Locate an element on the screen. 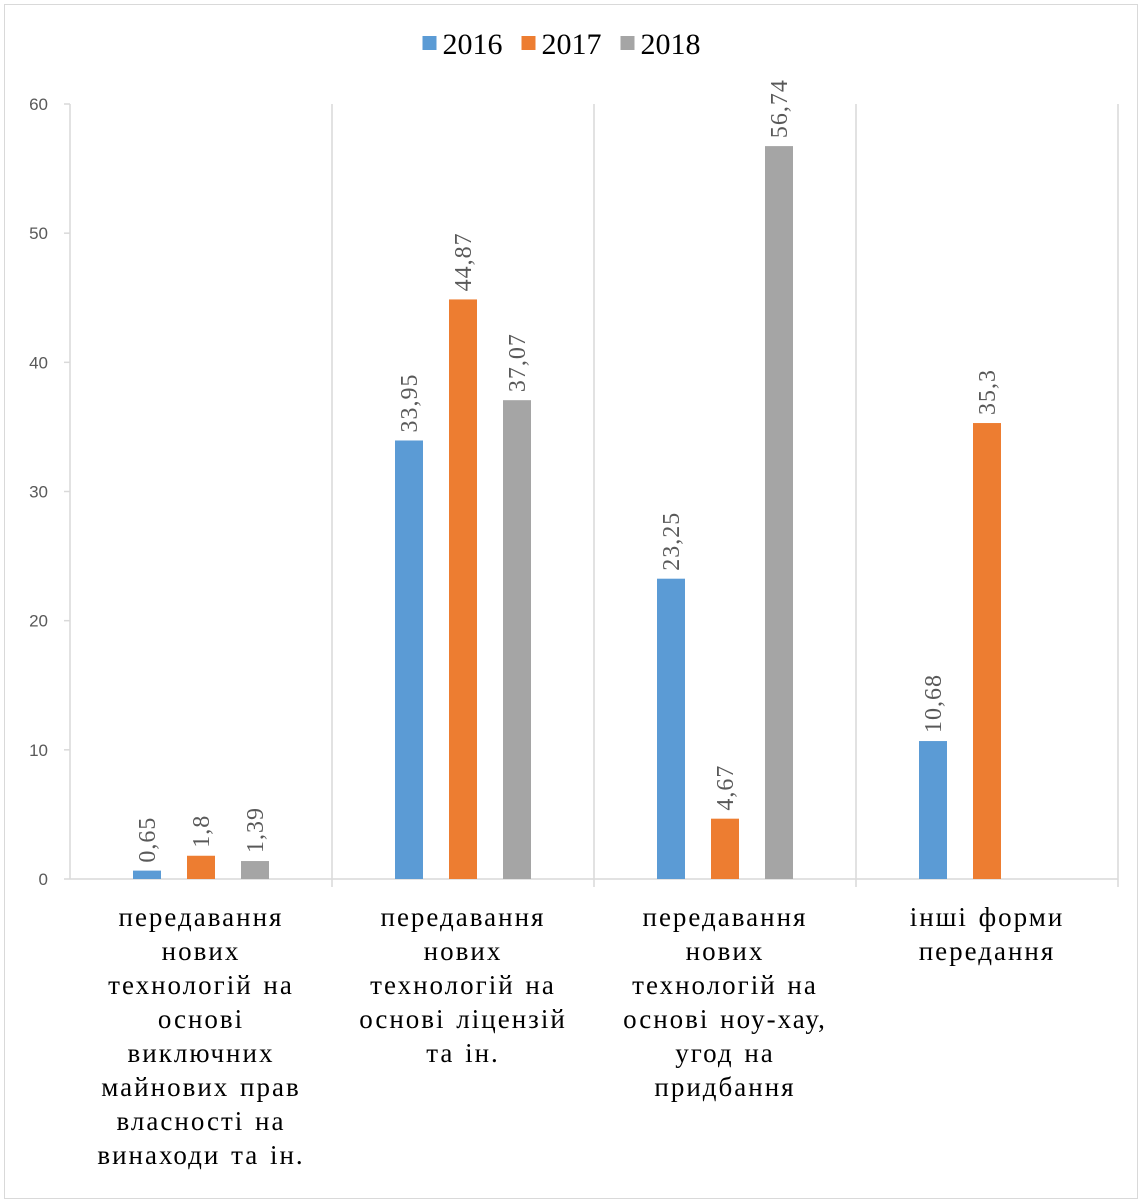 Image resolution: width=1142 pixels, height=1203 pixels. legend-swatch-2018 is located at coordinates (627, 43).